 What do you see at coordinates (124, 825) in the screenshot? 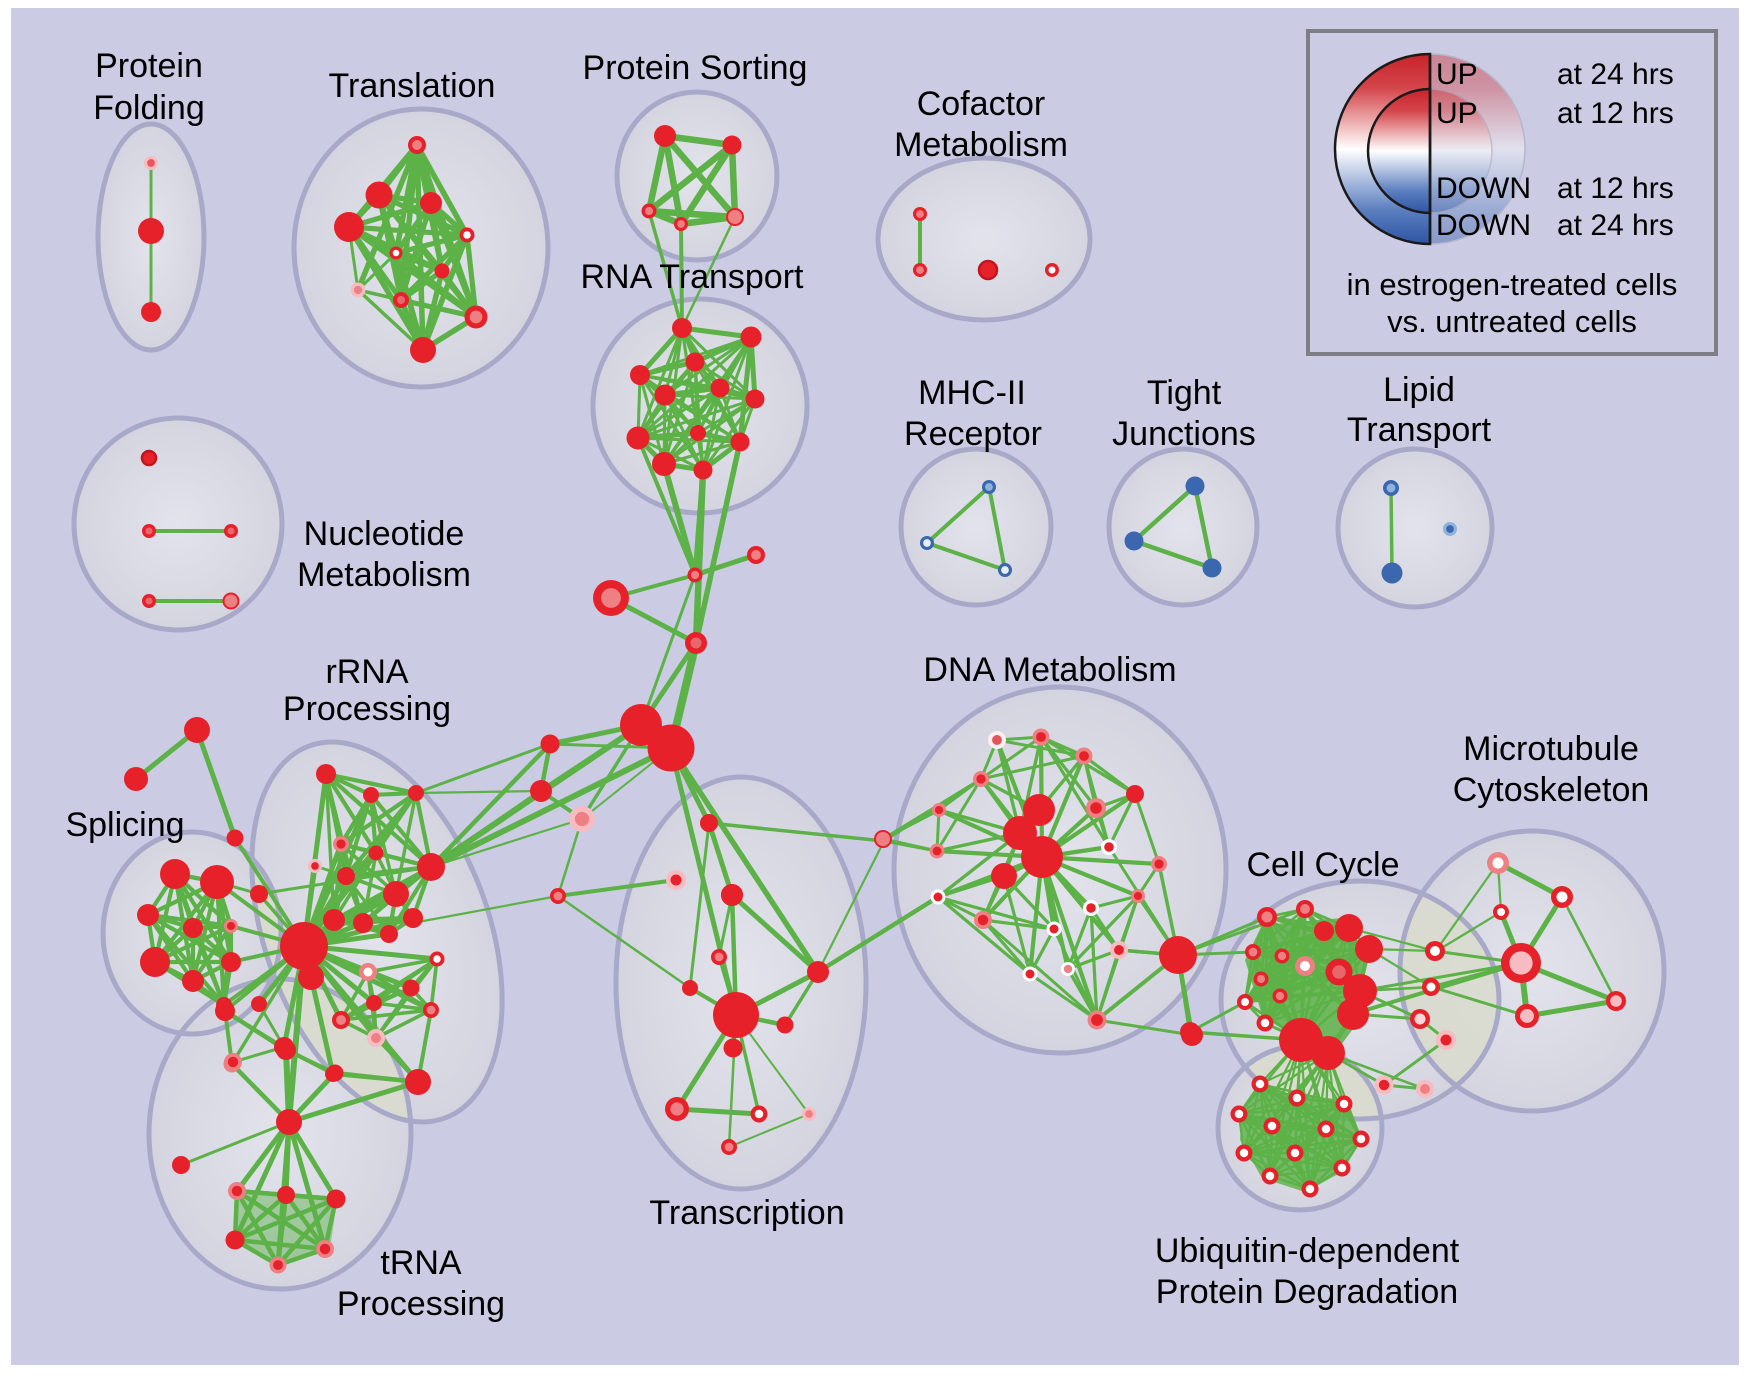
I see `svg-text: Splicing` at bounding box center [124, 825].